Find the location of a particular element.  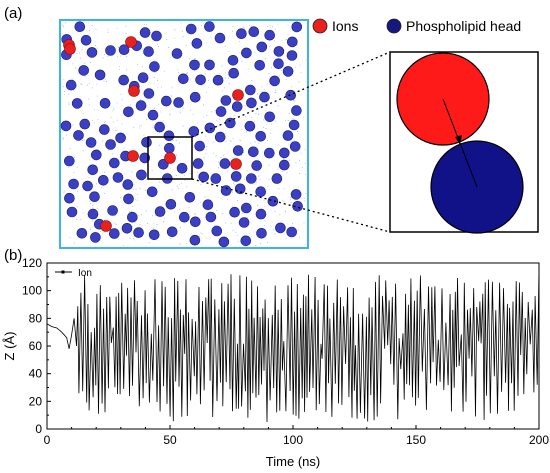

y-axis: 0 20 40 60 80 100 120 is located at coordinates (36, 346).